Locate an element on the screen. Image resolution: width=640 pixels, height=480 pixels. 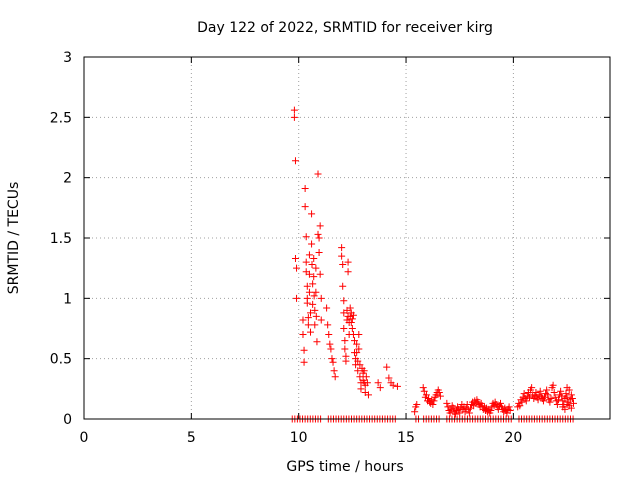
y-tick-label: 3 is located at coordinates (67, 58).